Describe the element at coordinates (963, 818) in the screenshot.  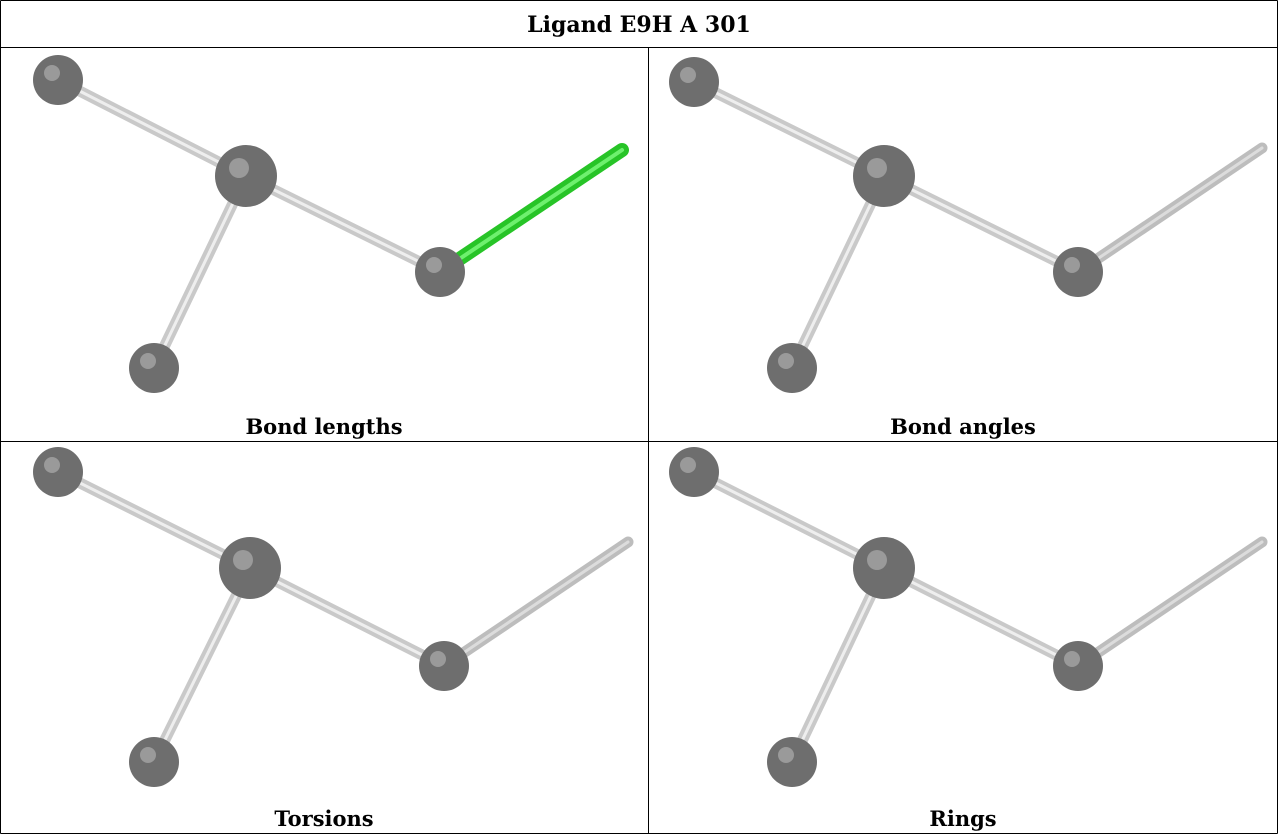
I see `panel-caption: Rings` at that location.